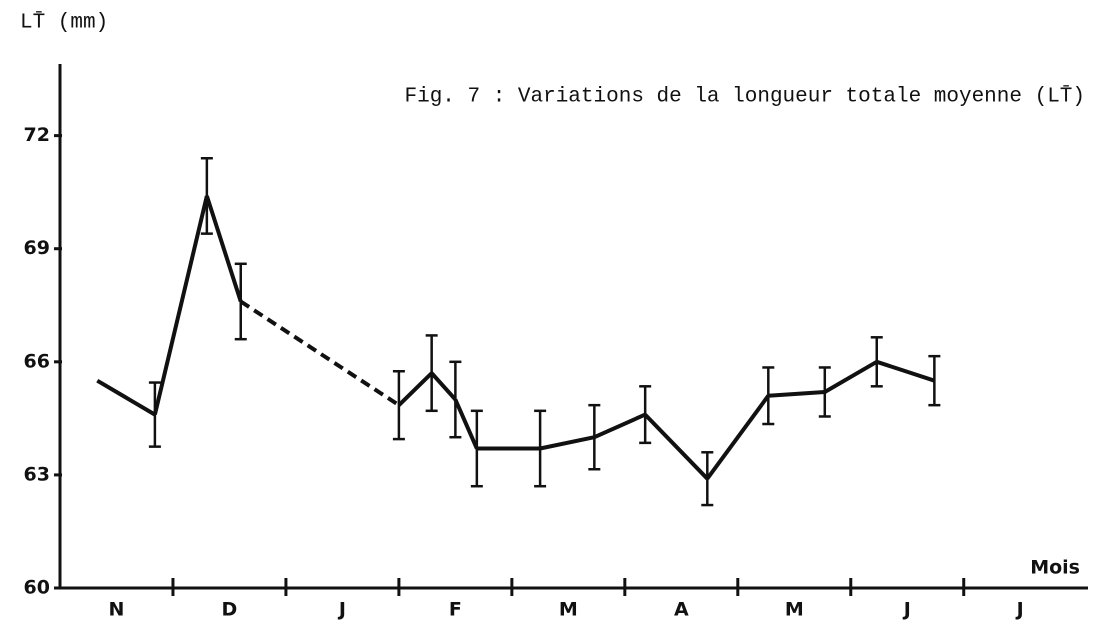 The image size is (1113, 626). What do you see at coordinates (681, 610) in the screenshot?
I see `x-tick-label: A` at bounding box center [681, 610].